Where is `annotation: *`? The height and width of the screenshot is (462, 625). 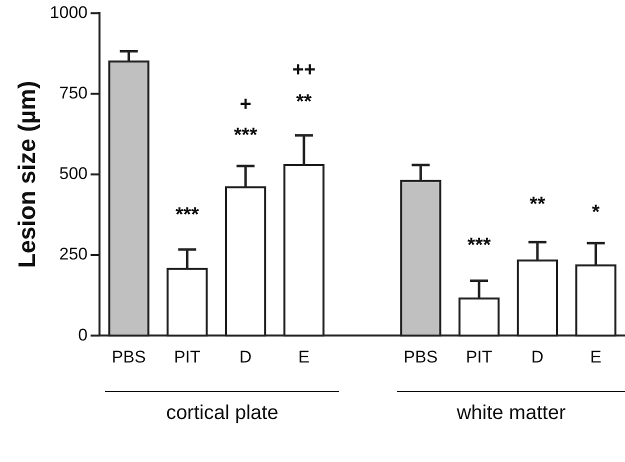 annotation: * is located at coordinates (596, 213).